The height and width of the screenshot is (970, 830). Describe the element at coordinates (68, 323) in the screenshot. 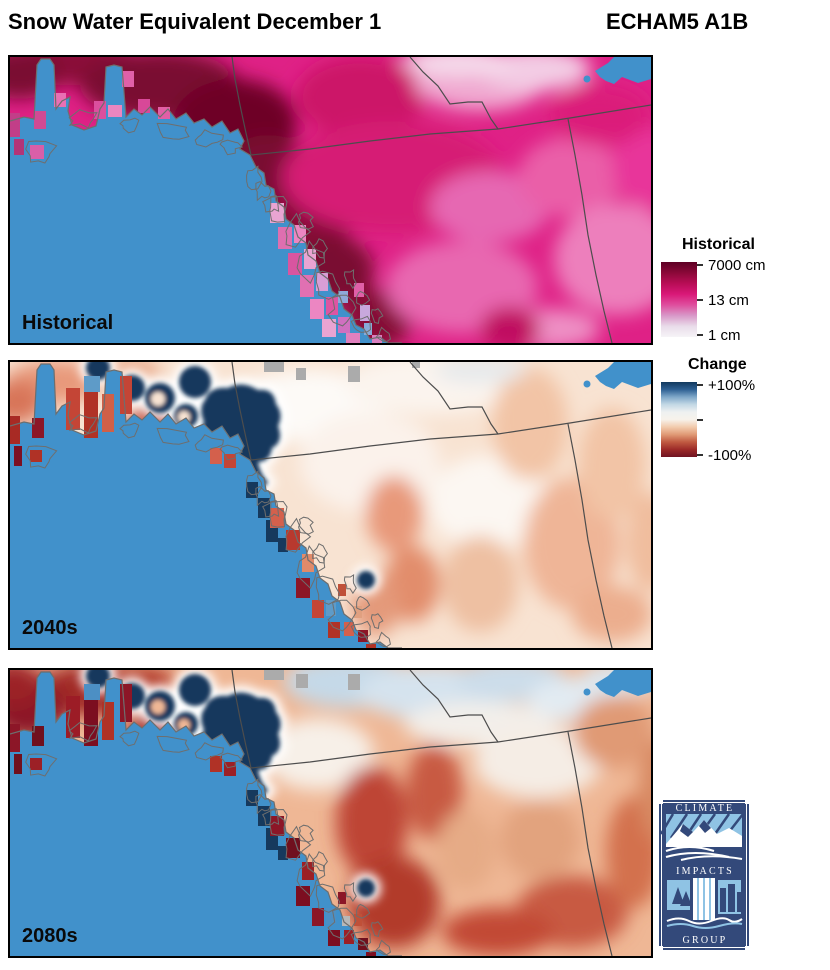

I see `panel-label-historical: Historical` at that location.